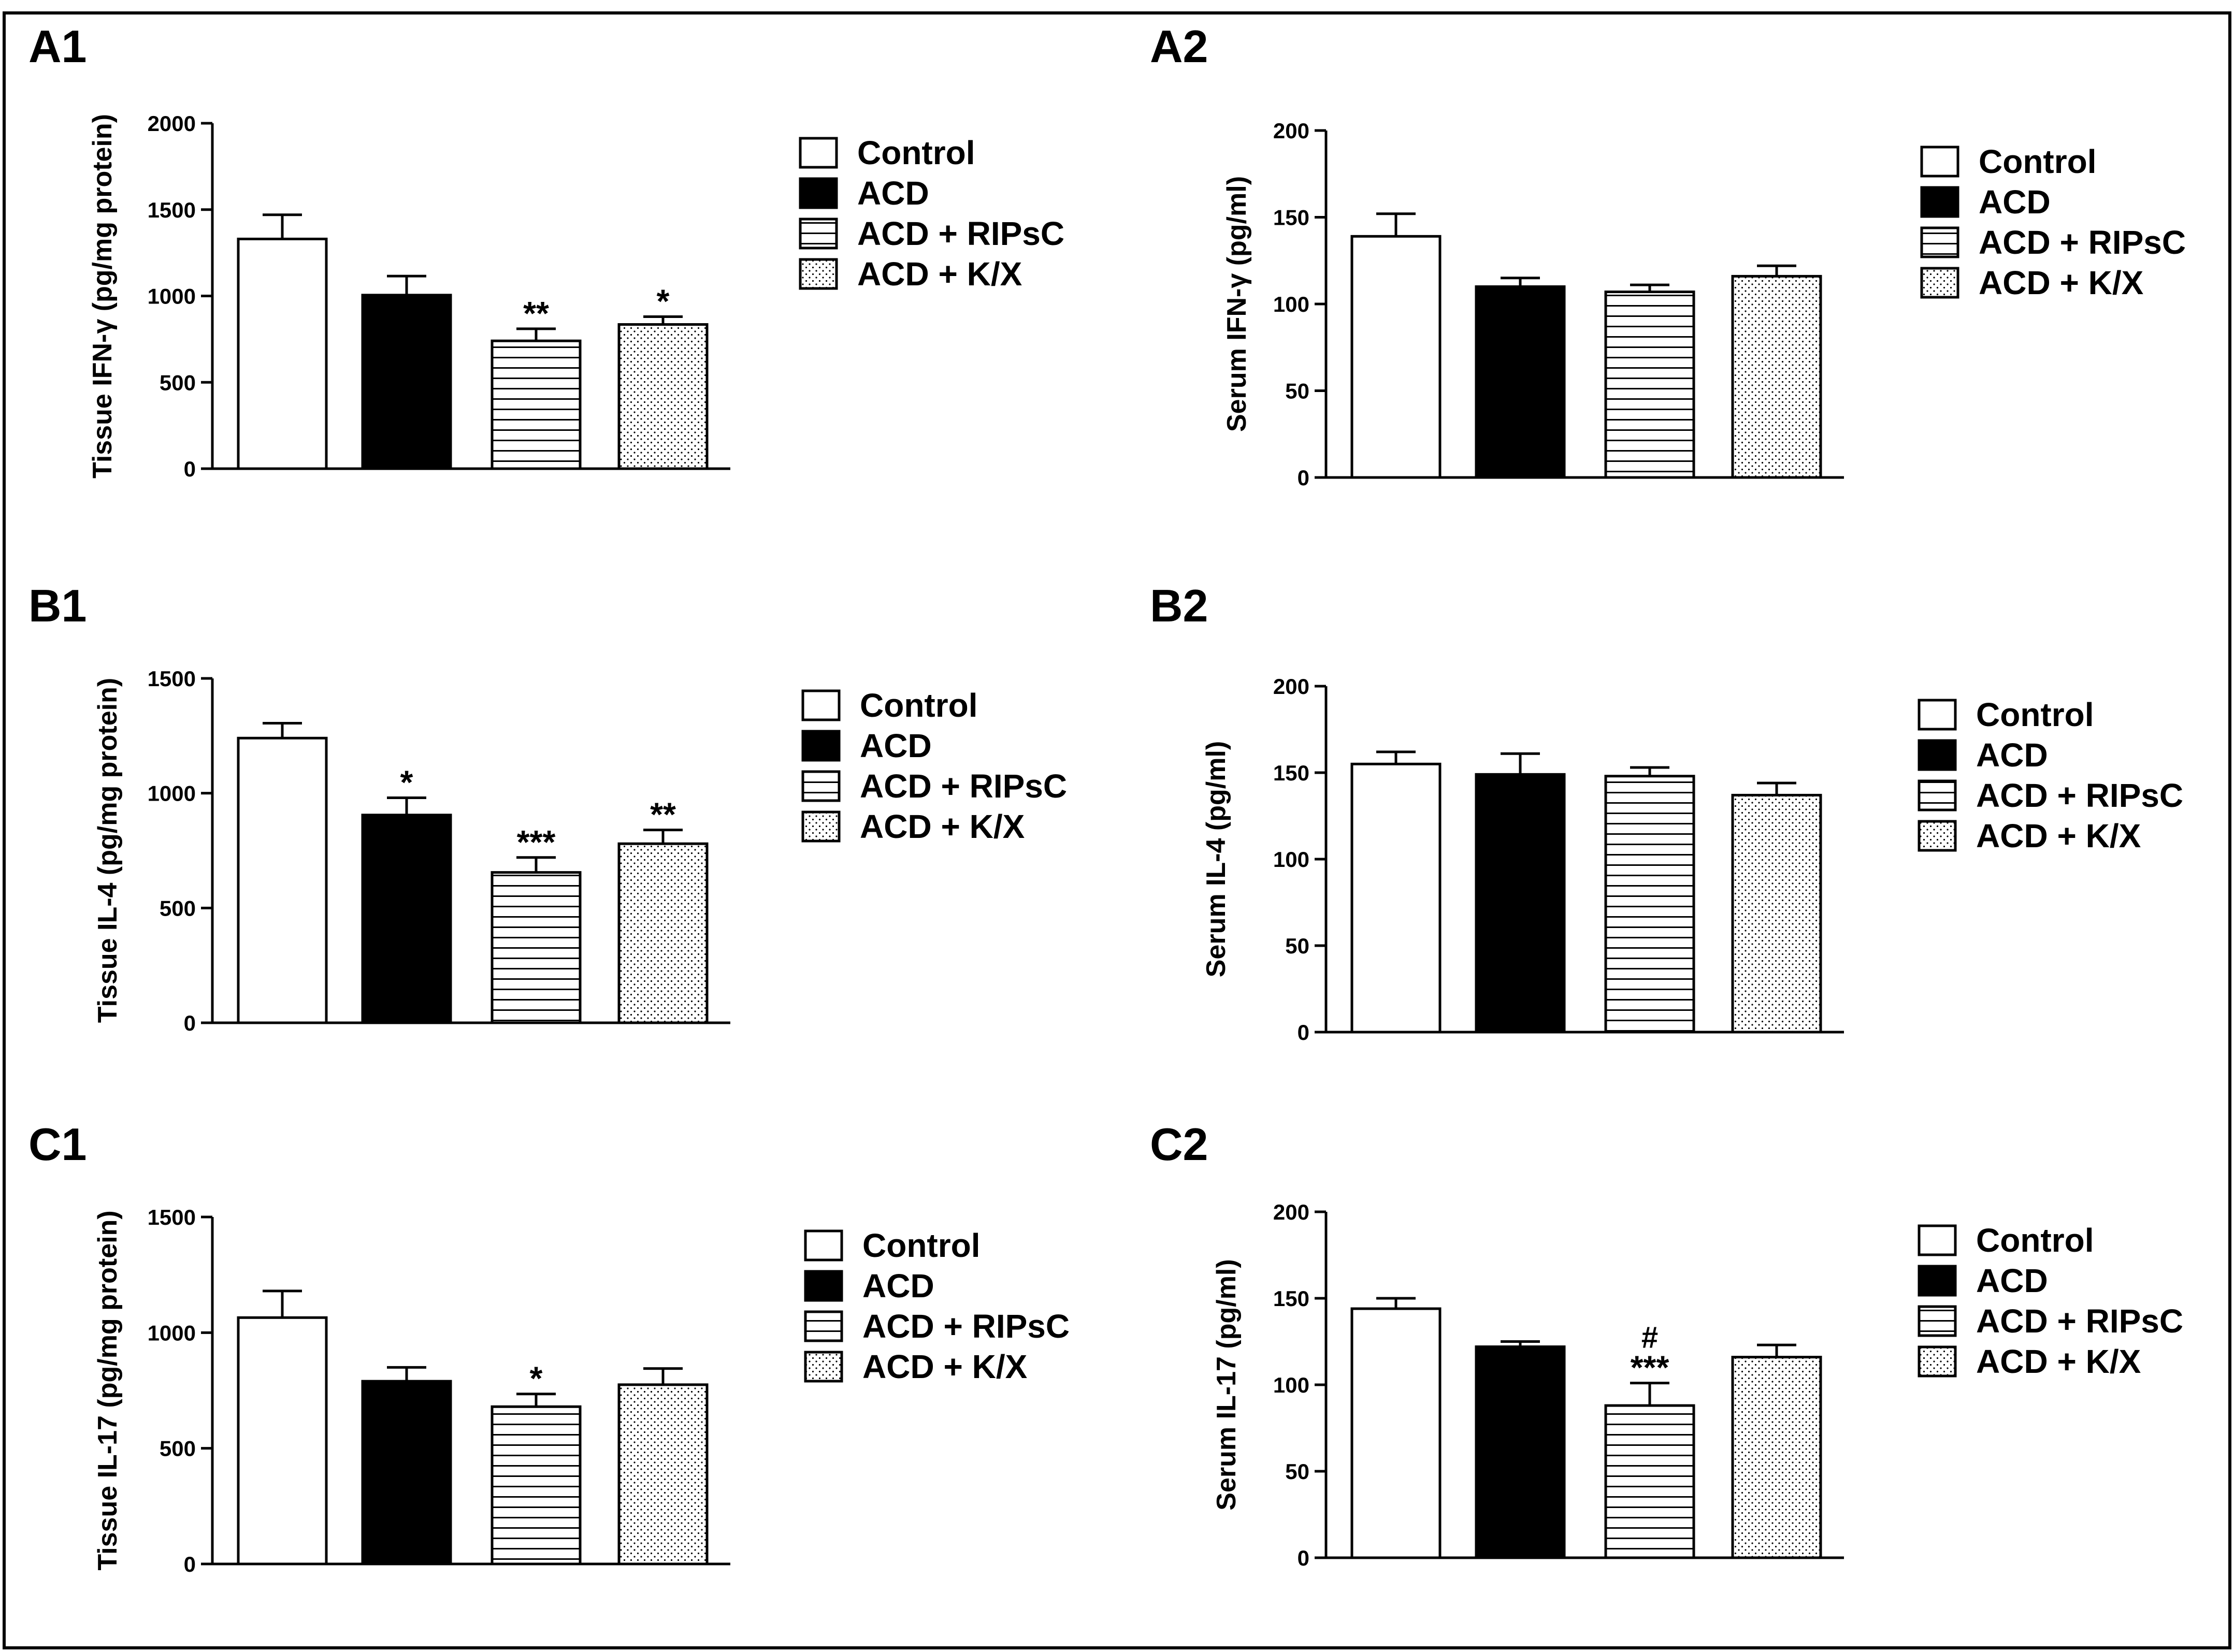 This screenshot has width=2234, height=1652. Describe the element at coordinates (1227, 1385) in the screenshot. I see `y-axis-label: Serum IL-17 (pg/ml)` at that location.